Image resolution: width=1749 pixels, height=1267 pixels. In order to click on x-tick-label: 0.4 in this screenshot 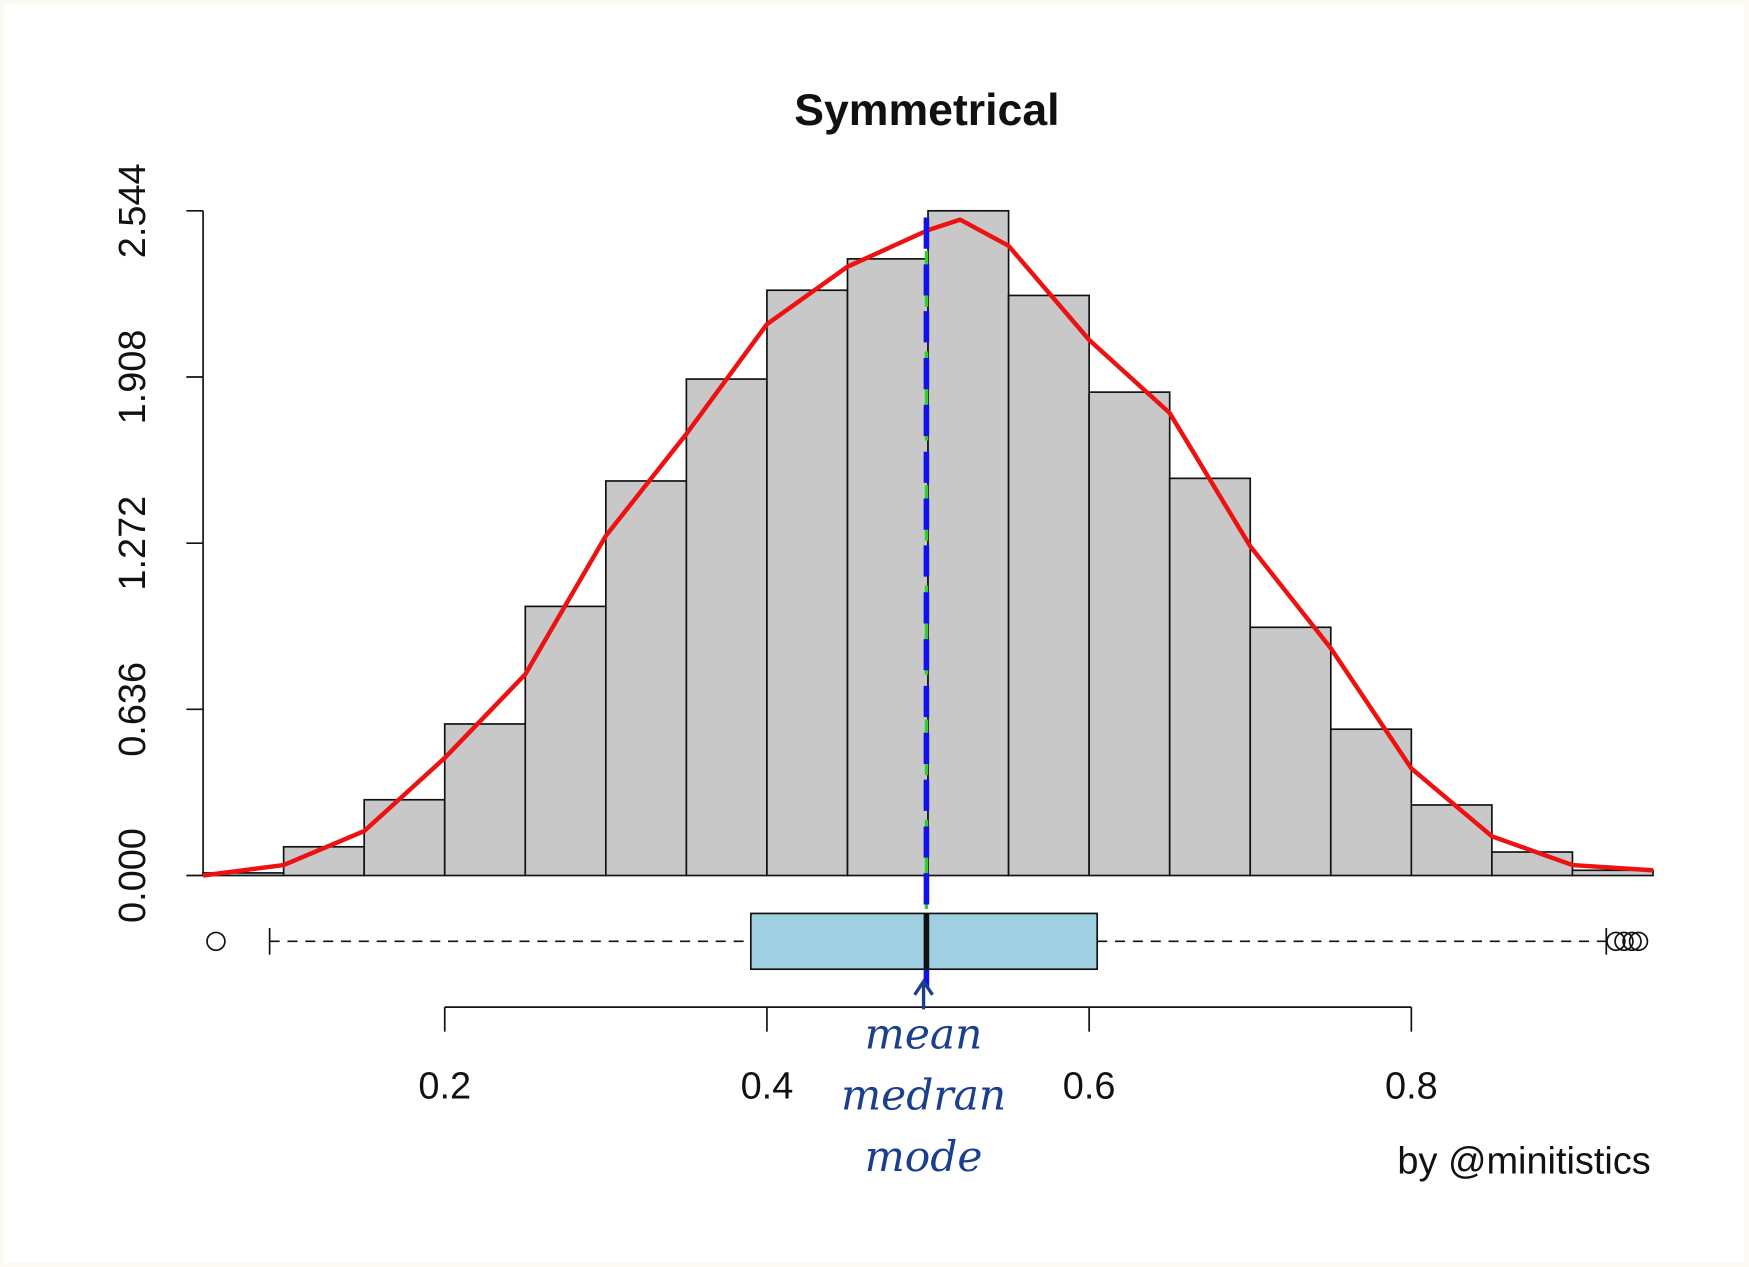, I will do `click(767, 1087)`.